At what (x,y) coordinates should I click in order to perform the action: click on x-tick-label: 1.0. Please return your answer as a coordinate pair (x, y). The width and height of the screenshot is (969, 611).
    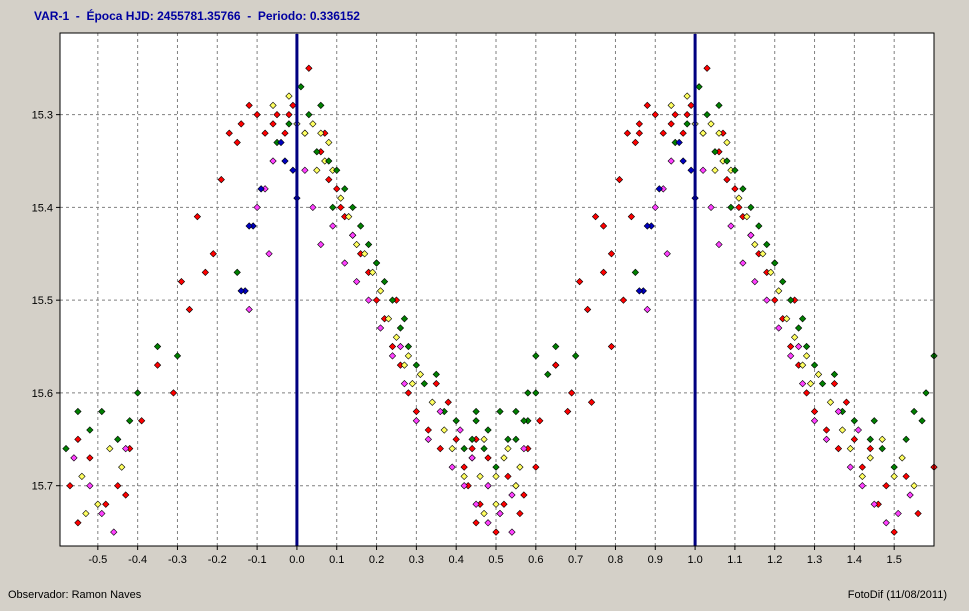
    Looking at the image, I should click on (694, 560).